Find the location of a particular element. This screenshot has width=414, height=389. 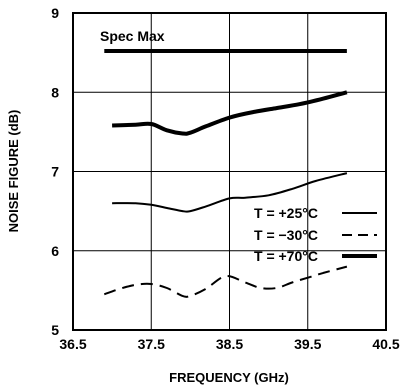

x-axis-title: FREQUENCY (GHz) is located at coordinates (229, 377).